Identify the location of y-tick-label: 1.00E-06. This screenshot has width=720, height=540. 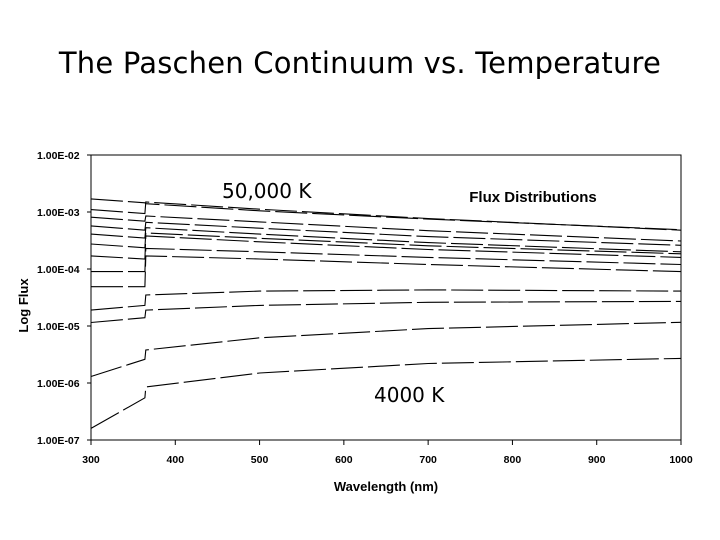
(58, 384).